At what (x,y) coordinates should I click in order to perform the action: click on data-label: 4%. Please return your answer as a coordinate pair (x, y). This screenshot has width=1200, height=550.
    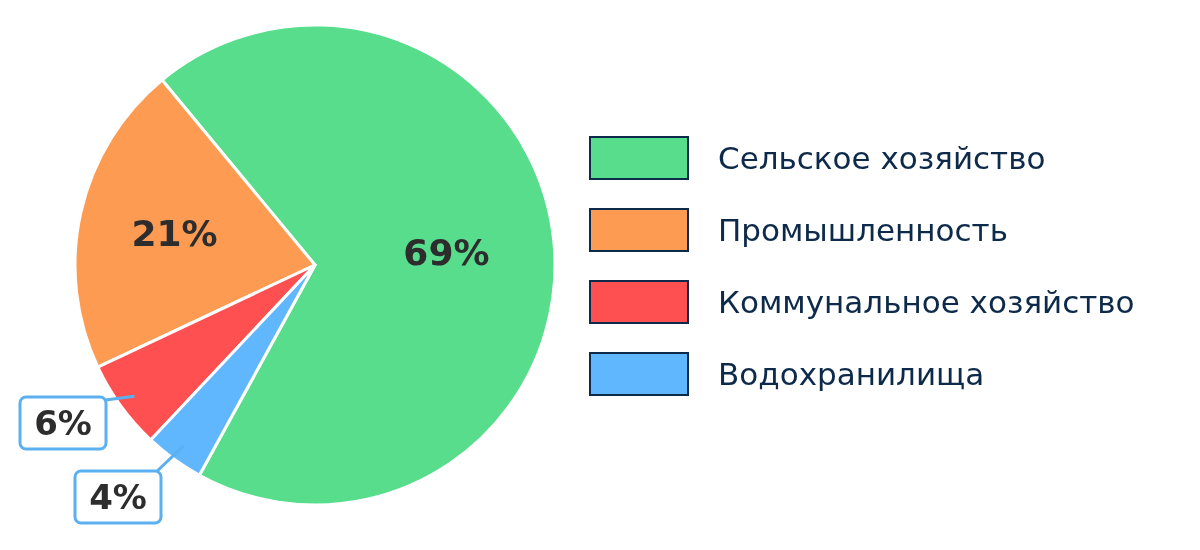
    Looking at the image, I should click on (118, 497).